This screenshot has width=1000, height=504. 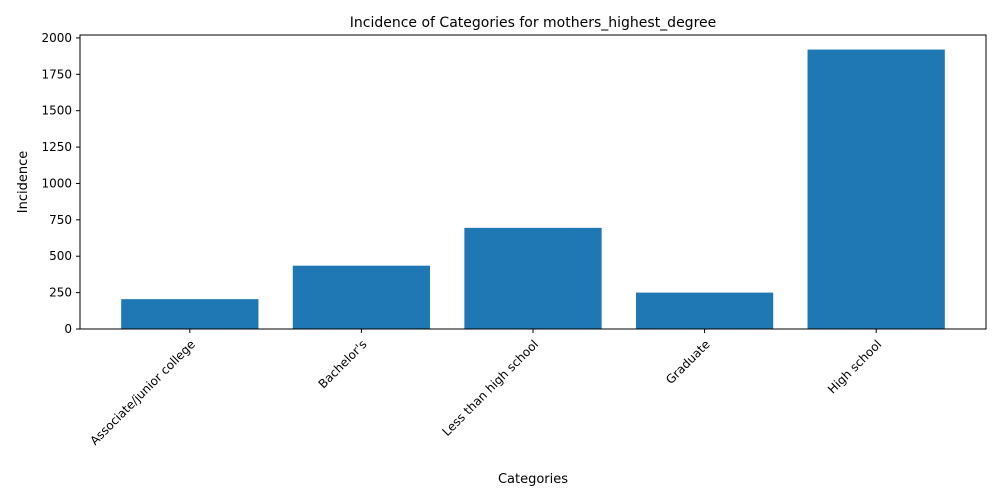 What do you see at coordinates (56, 147) in the screenshot?
I see `y-tick-label: 1250` at bounding box center [56, 147].